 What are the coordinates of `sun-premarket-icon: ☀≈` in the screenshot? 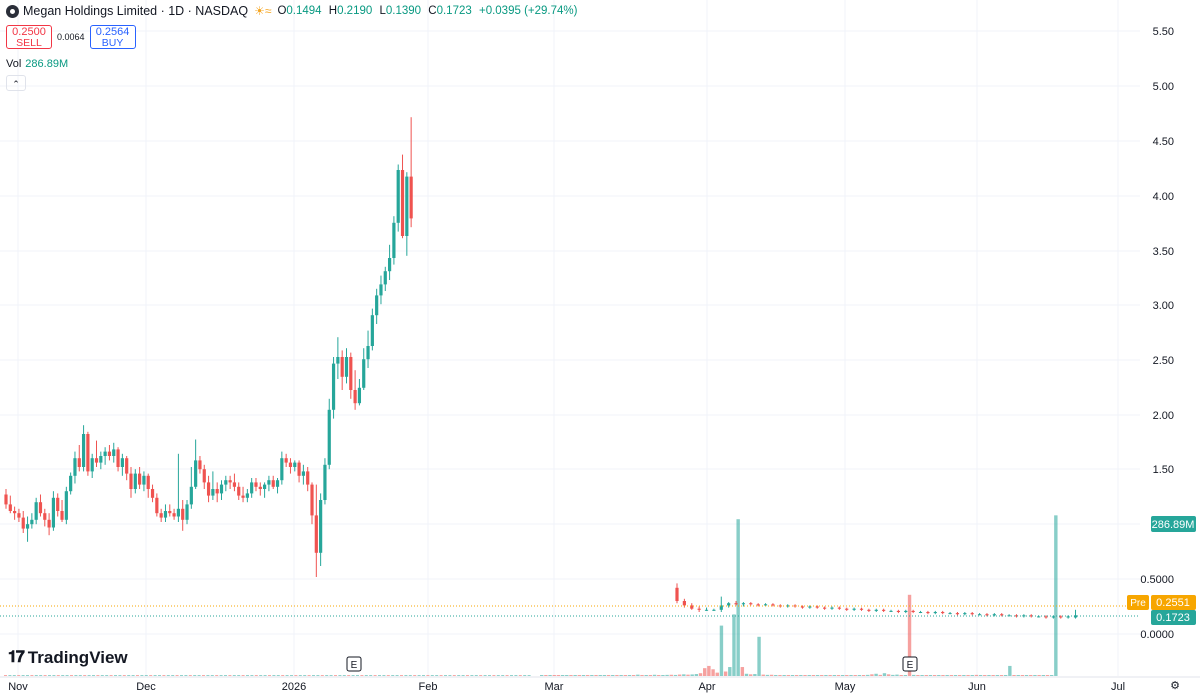 It's located at (263, 11).